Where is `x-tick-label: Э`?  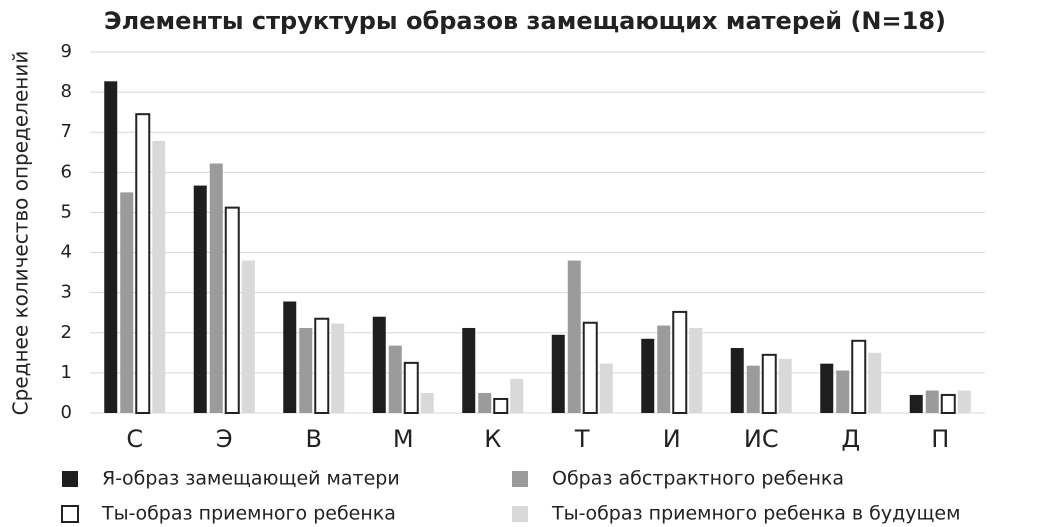
x-tick-label: Э is located at coordinates (224, 439).